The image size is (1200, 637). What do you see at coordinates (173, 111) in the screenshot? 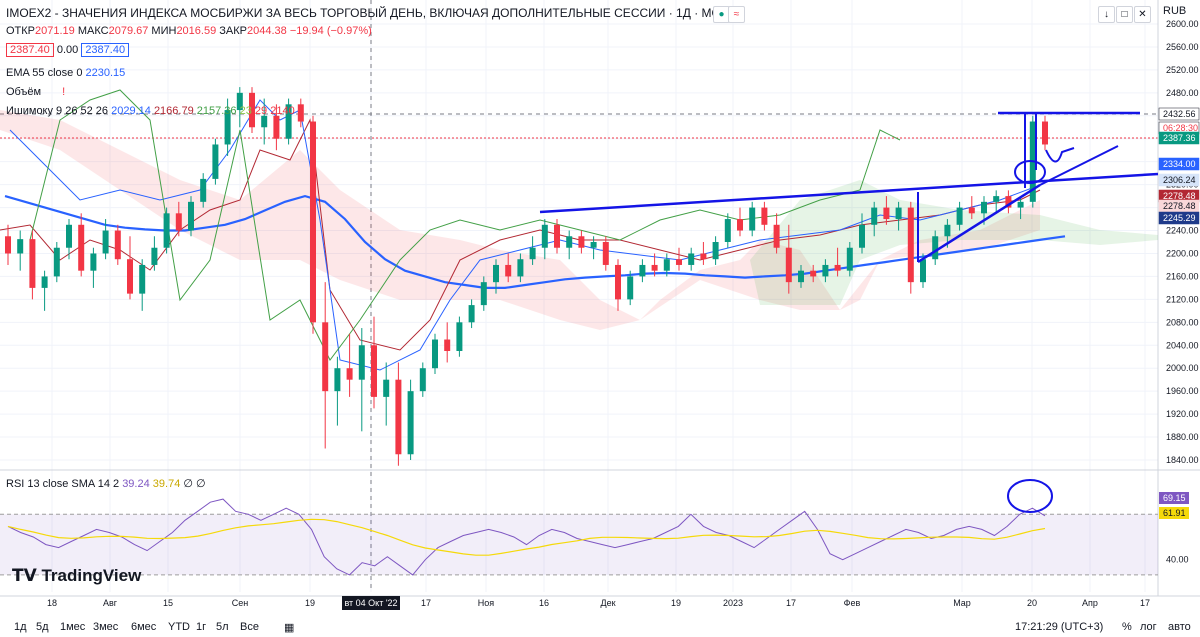
I see `ichimoku-kijun: 2166.79` at bounding box center [173, 111].